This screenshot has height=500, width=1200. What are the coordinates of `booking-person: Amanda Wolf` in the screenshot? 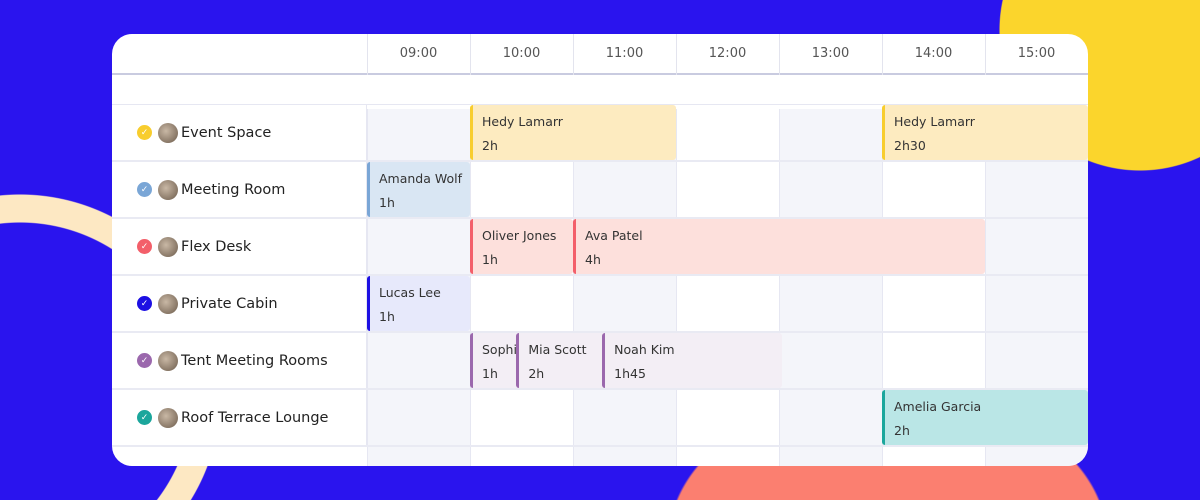 It's located at (421, 178).